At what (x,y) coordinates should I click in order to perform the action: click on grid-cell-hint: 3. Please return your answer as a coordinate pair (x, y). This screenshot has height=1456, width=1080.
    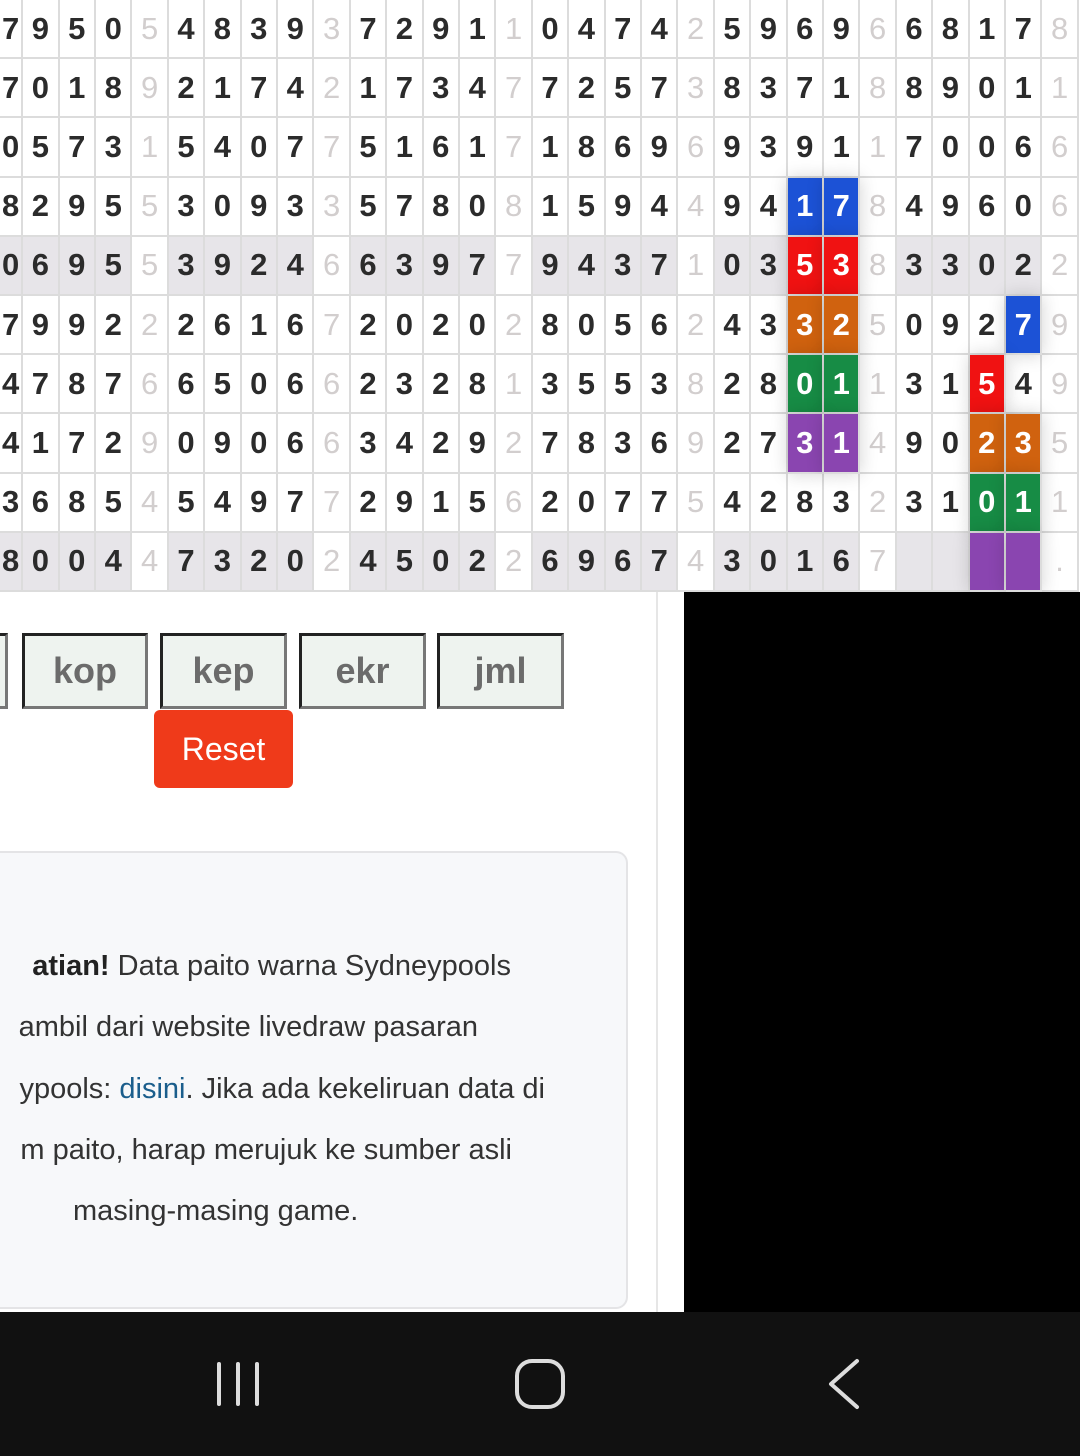
    Looking at the image, I should click on (332, 207).